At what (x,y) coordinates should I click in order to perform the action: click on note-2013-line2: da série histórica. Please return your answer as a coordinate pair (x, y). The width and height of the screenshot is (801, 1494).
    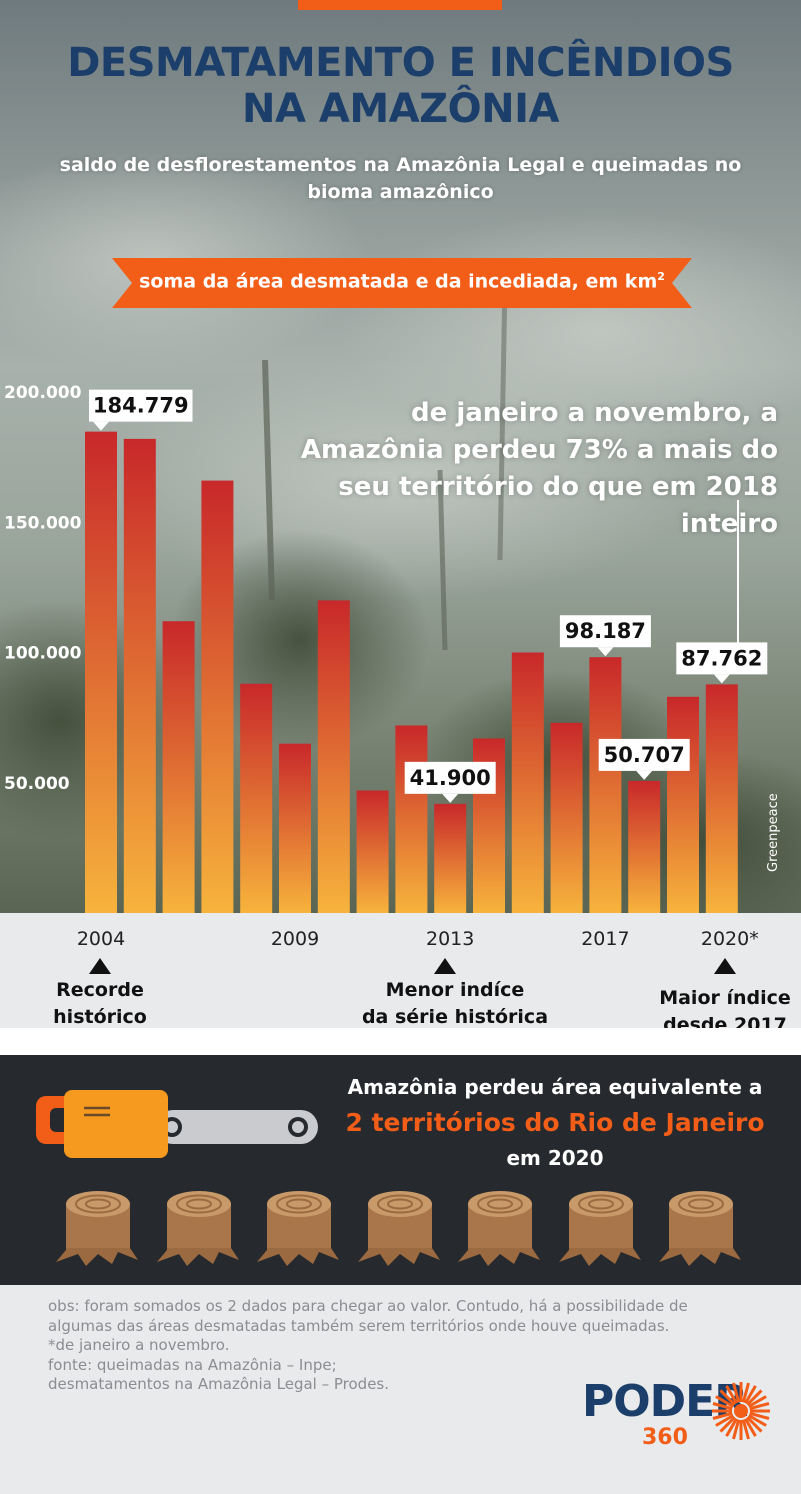
    Looking at the image, I should click on (455, 1017).